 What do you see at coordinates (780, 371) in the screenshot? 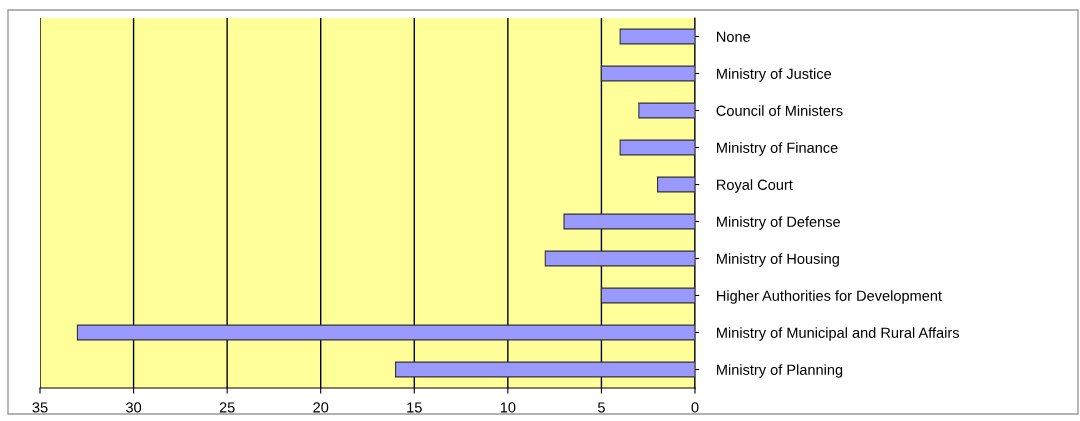
I see `y-tick-label: Ministry of Planning` at bounding box center [780, 371].